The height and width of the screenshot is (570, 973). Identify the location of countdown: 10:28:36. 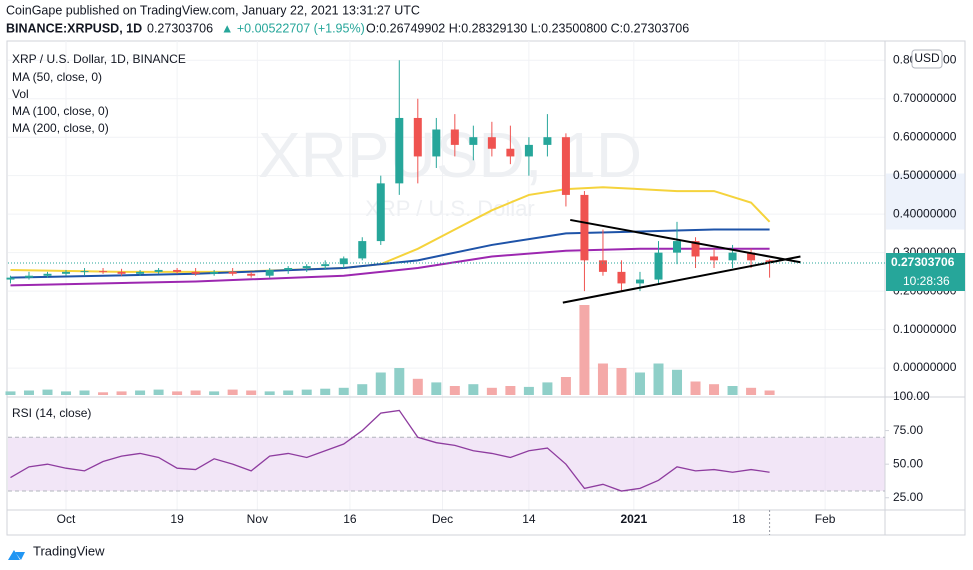
(926, 281).